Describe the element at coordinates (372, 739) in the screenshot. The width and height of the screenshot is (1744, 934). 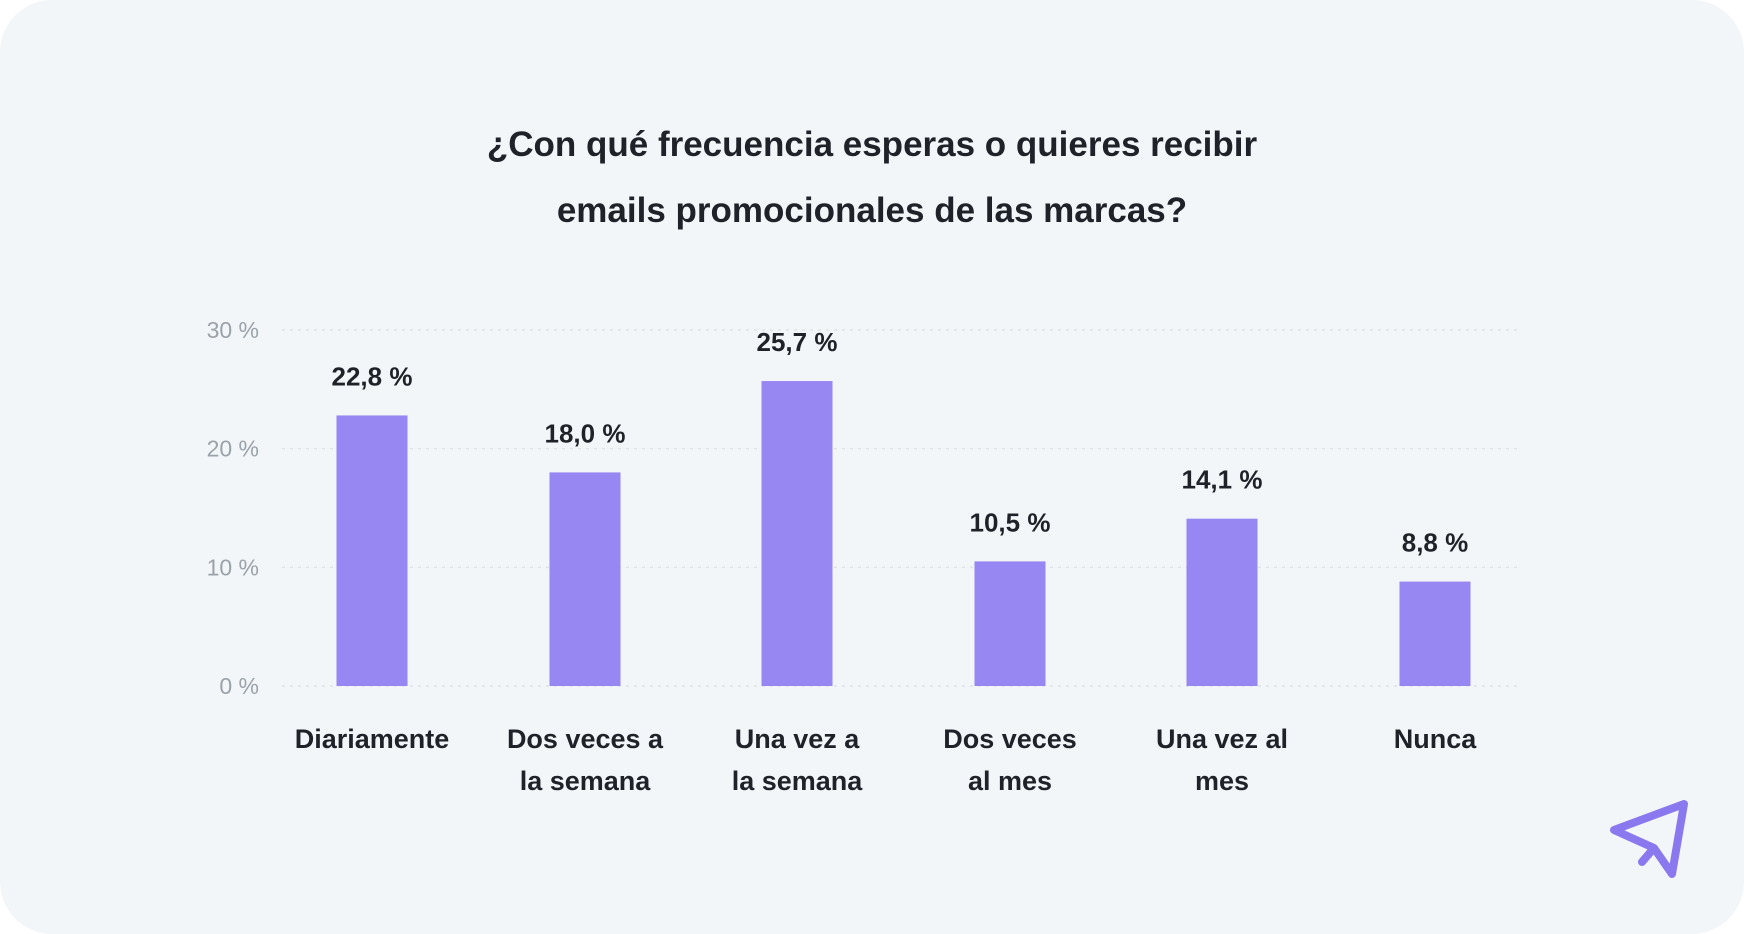
I see `x-category-label: Diariamente` at that location.